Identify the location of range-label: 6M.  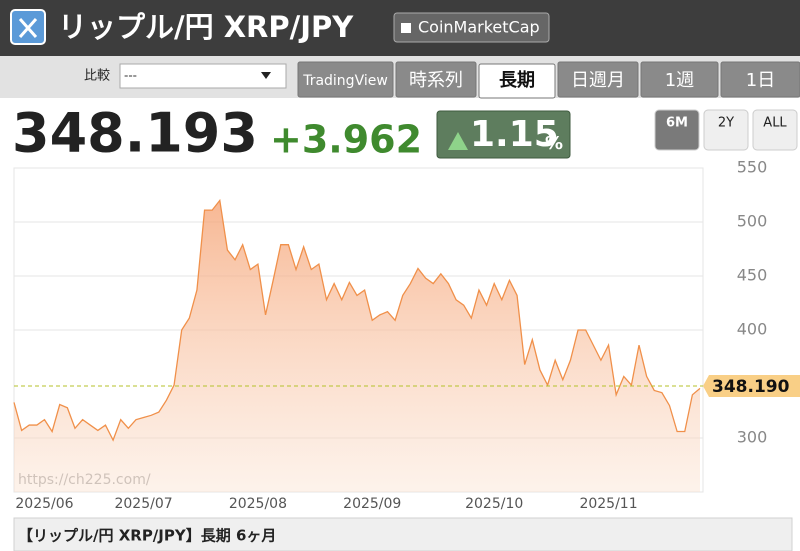
(677, 123).